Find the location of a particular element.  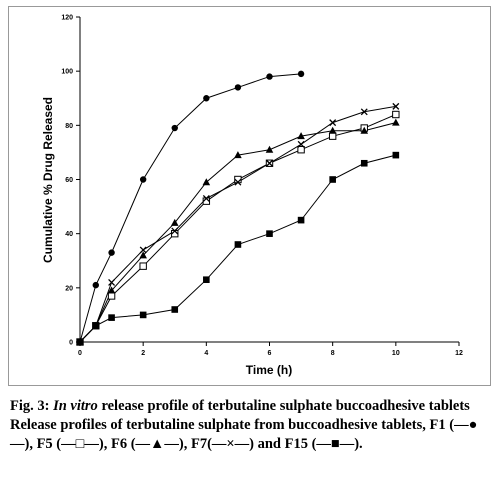

y-axis-label: Cumulative % Drug Released is located at coordinates (48, 180).